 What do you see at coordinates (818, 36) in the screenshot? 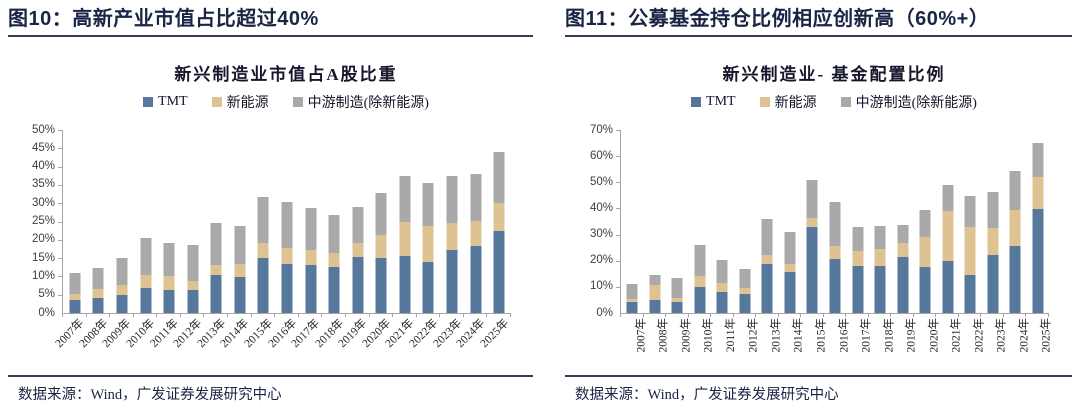
I see `caption-divider` at bounding box center [818, 36].